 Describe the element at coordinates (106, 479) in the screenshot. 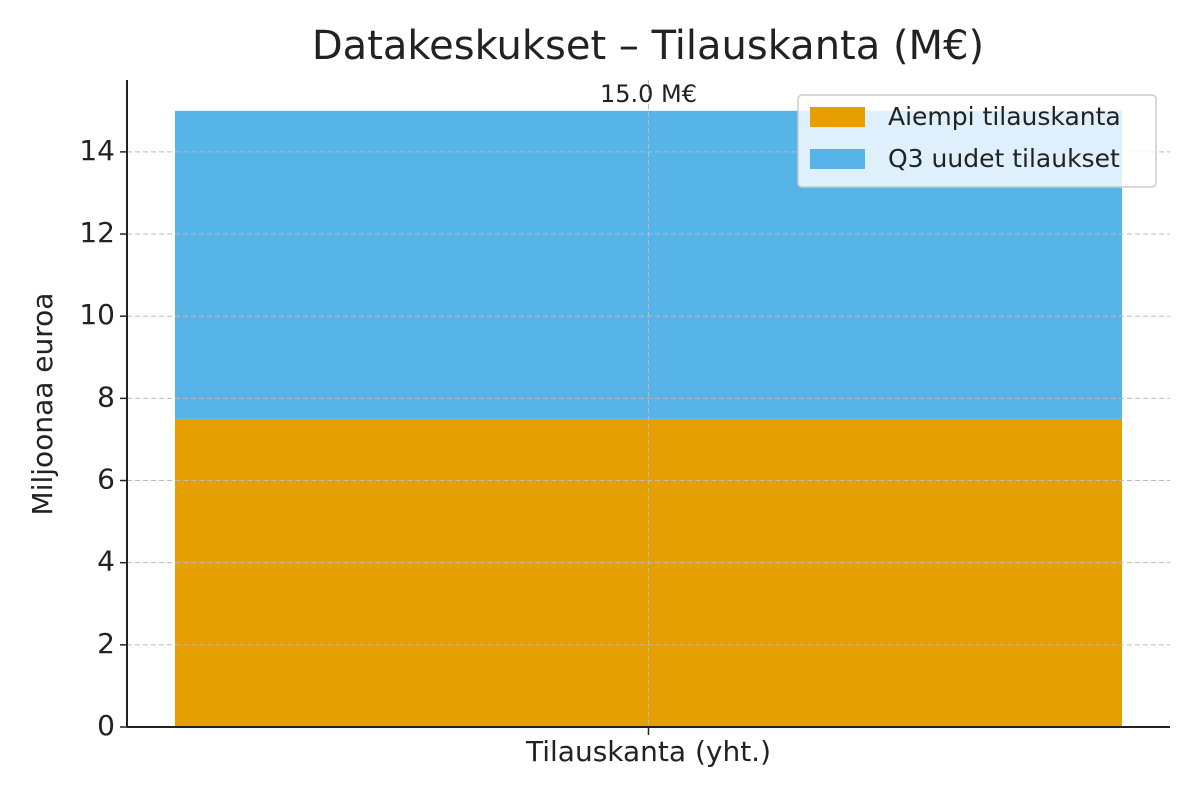

I see `y-tick-label: 6` at that location.